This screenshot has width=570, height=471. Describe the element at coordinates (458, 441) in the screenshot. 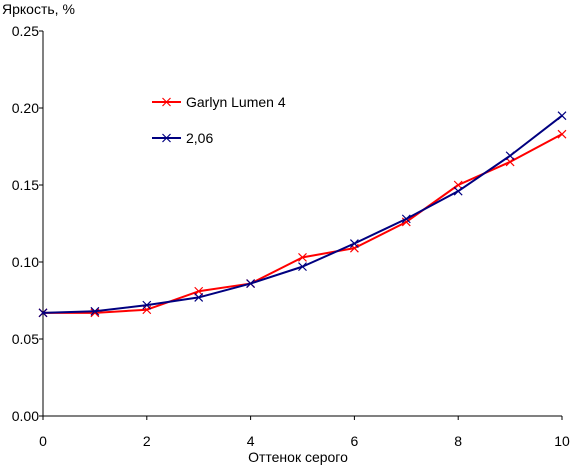

I see `x-tick-label: 8` at that location.